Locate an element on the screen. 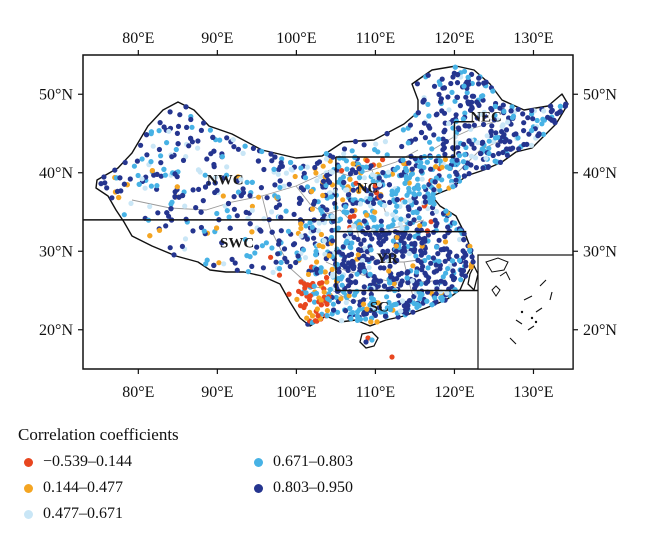  legend-swatch is located at coordinates (28, 488).